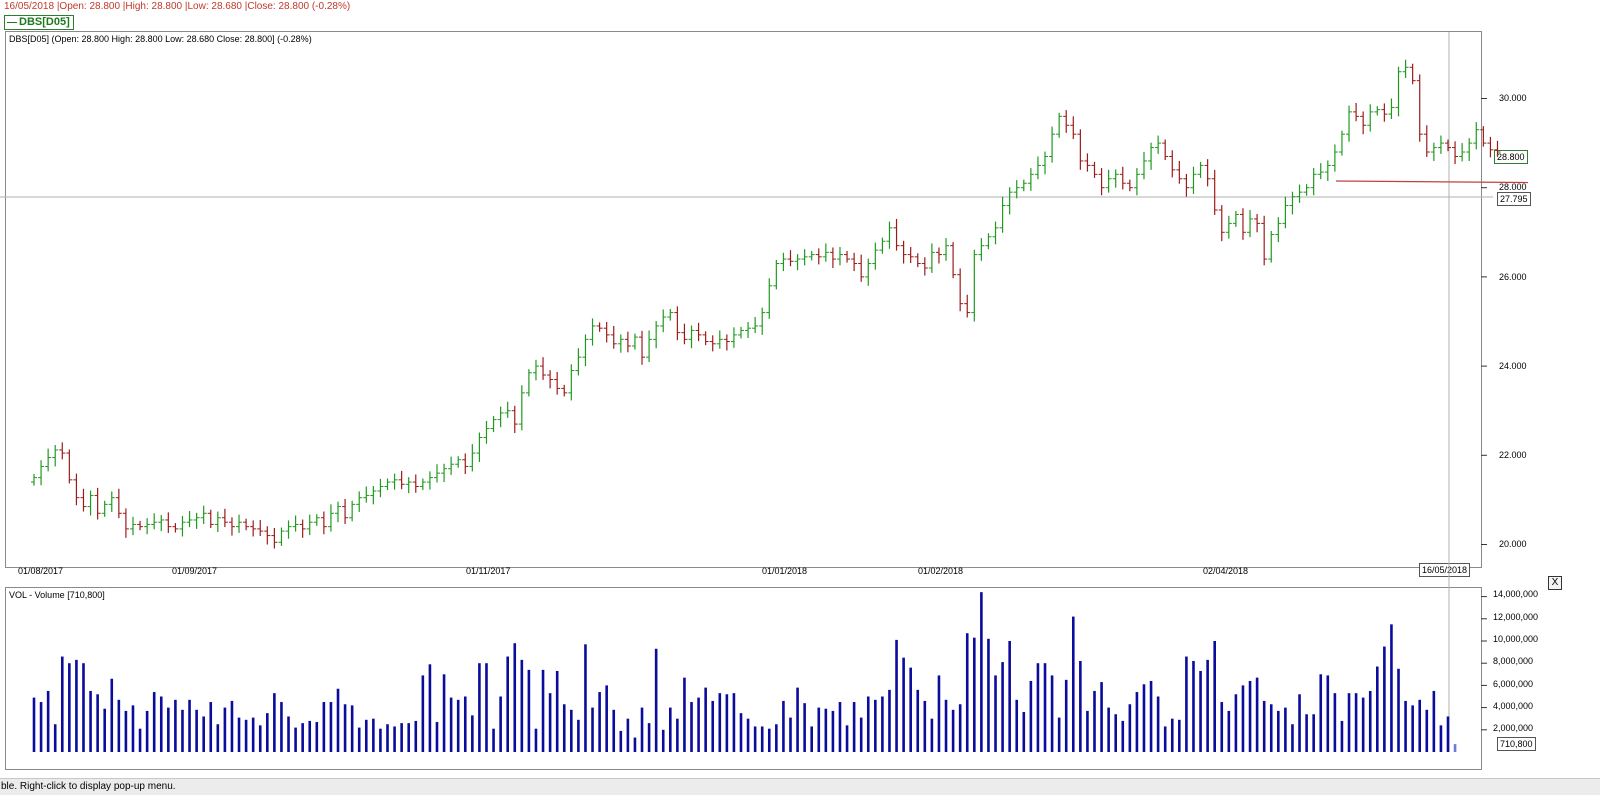 The width and height of the screenshot is (1600, 795). Describe the element at coordinates (1513, 544) in the screenshot. I see `price-tick-label: 20.000` at that location.